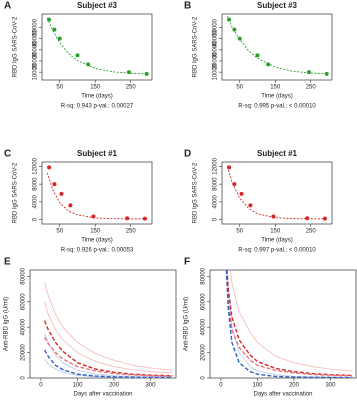  What do you see at coordinates (187, 6) in the screenshot?
I see `panel-label: B` at bounding box center [187, 6].